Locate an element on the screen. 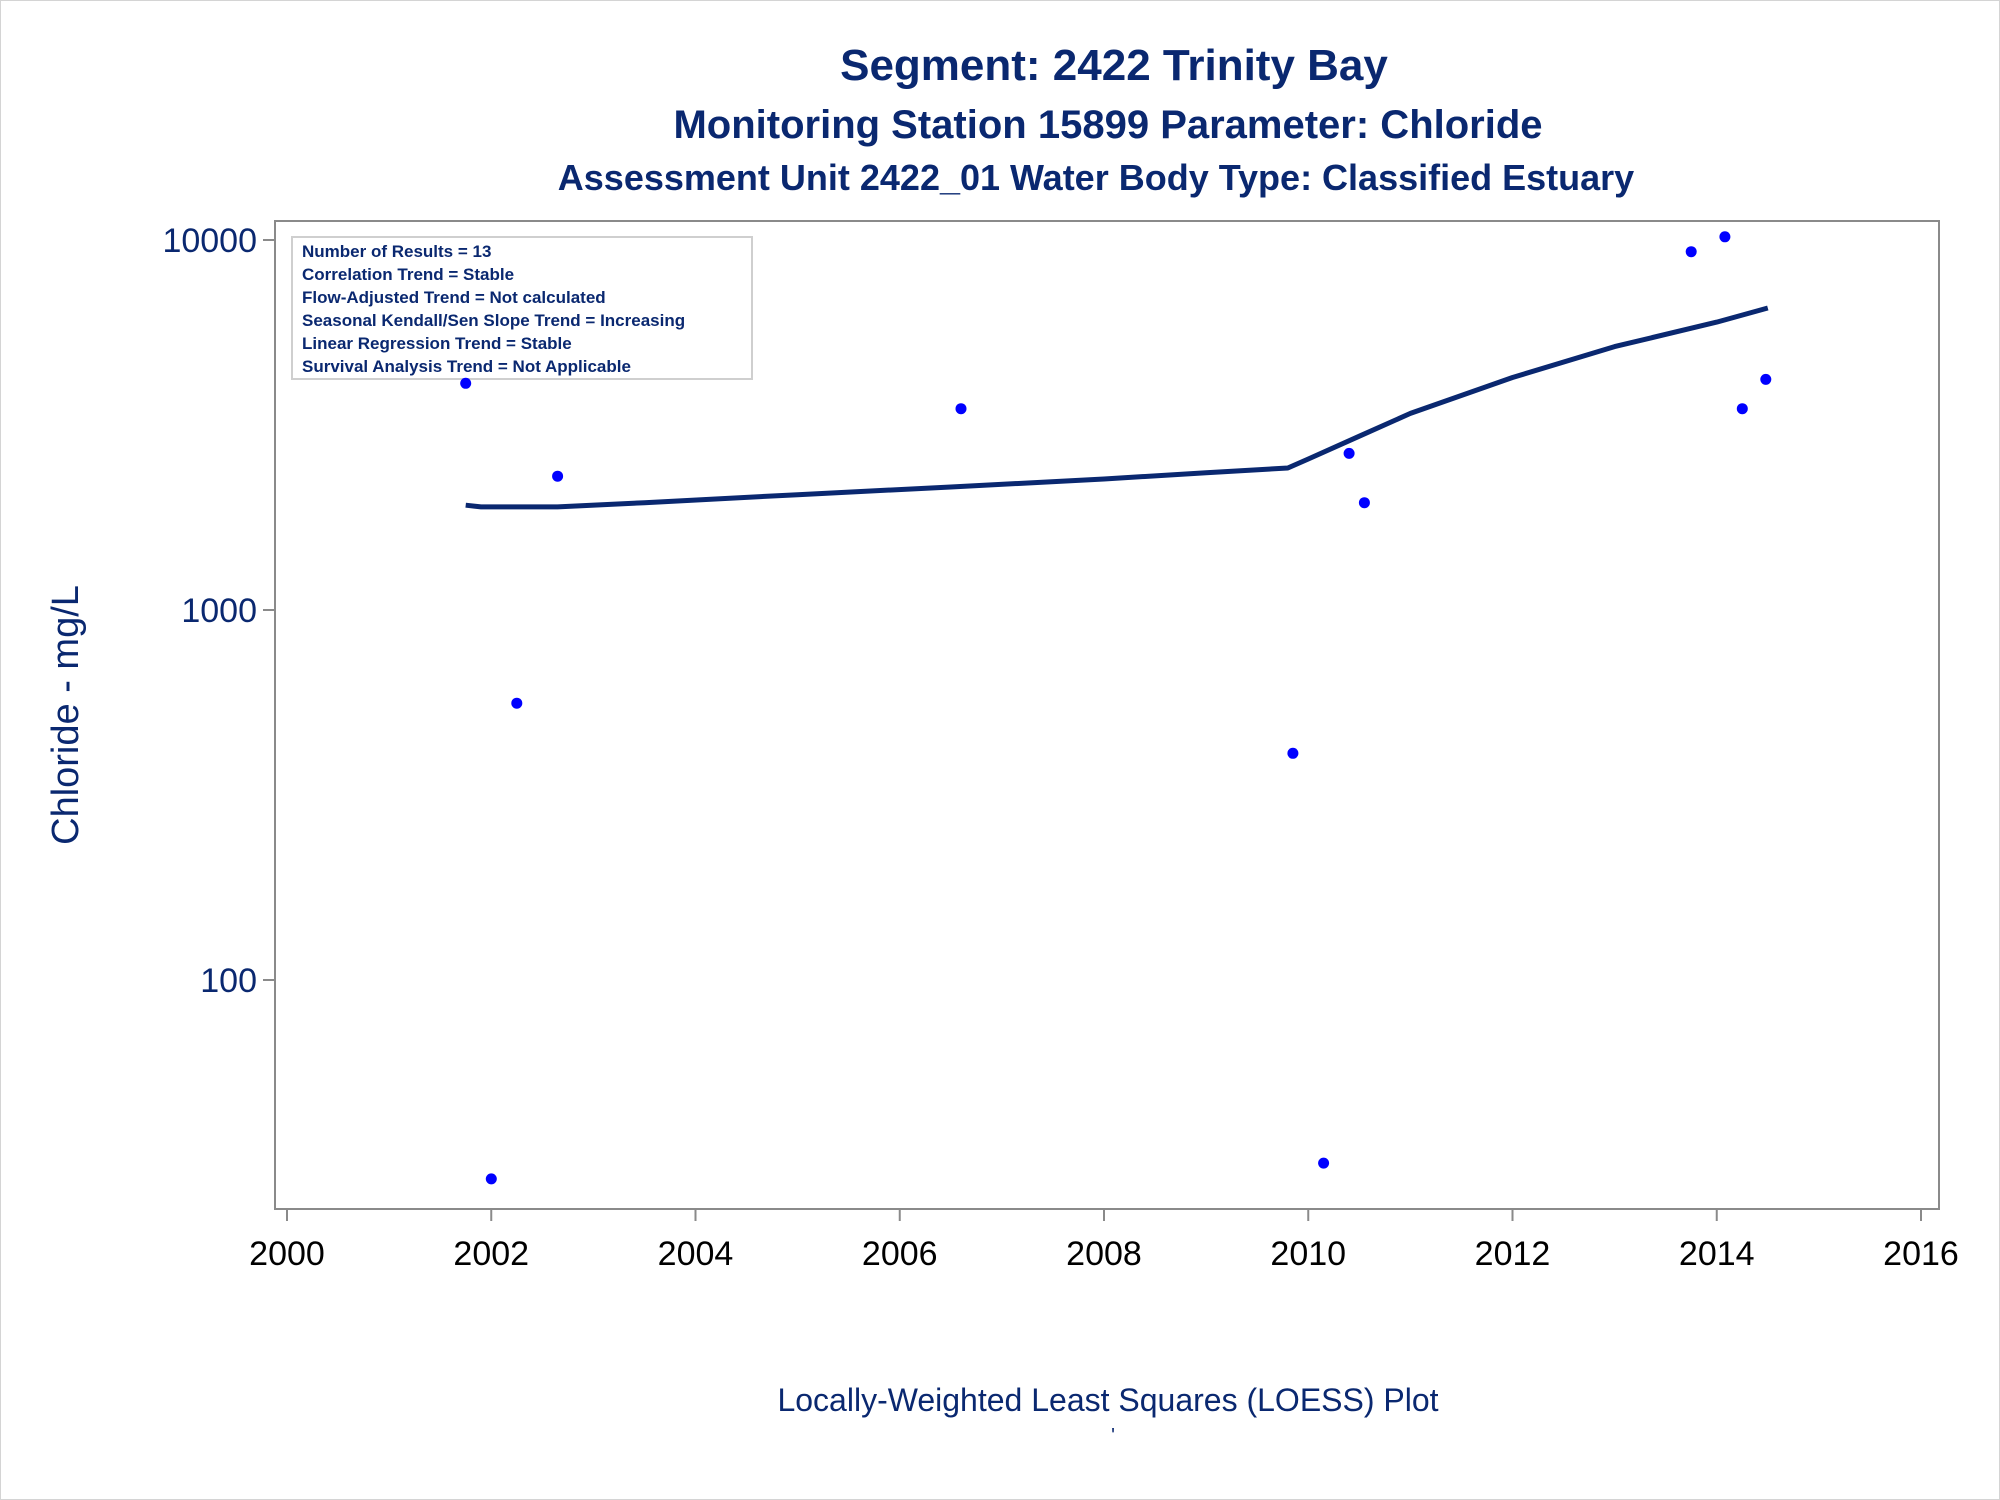 The image size is (2000, 1500). x-tick-label: 2010 is located at coordinates (1308, 1254).